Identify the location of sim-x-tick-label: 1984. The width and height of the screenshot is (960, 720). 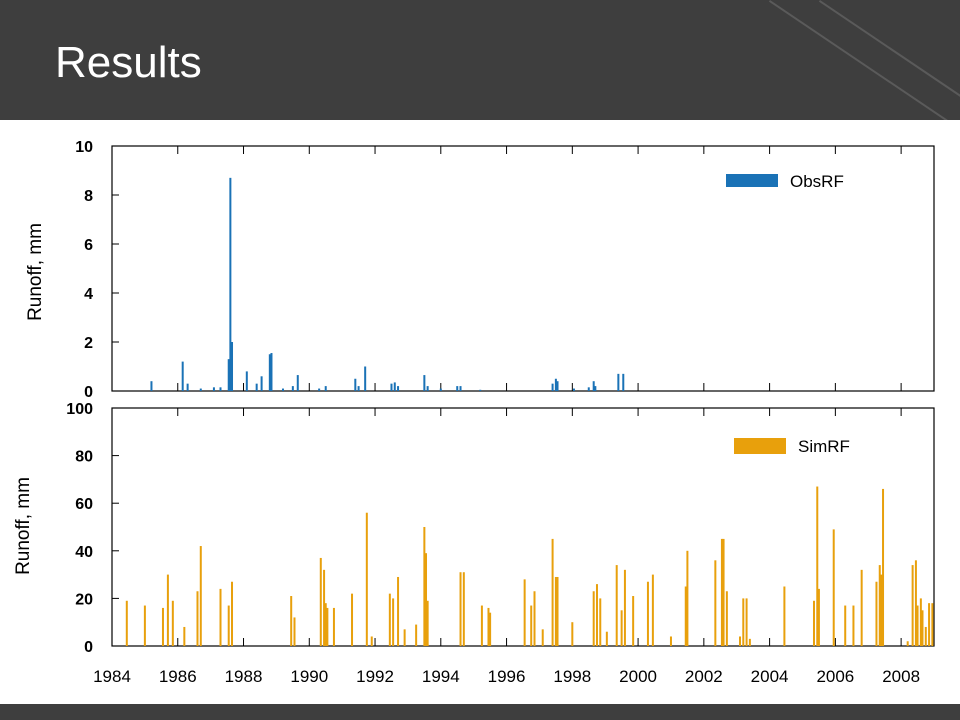
(112, 676).